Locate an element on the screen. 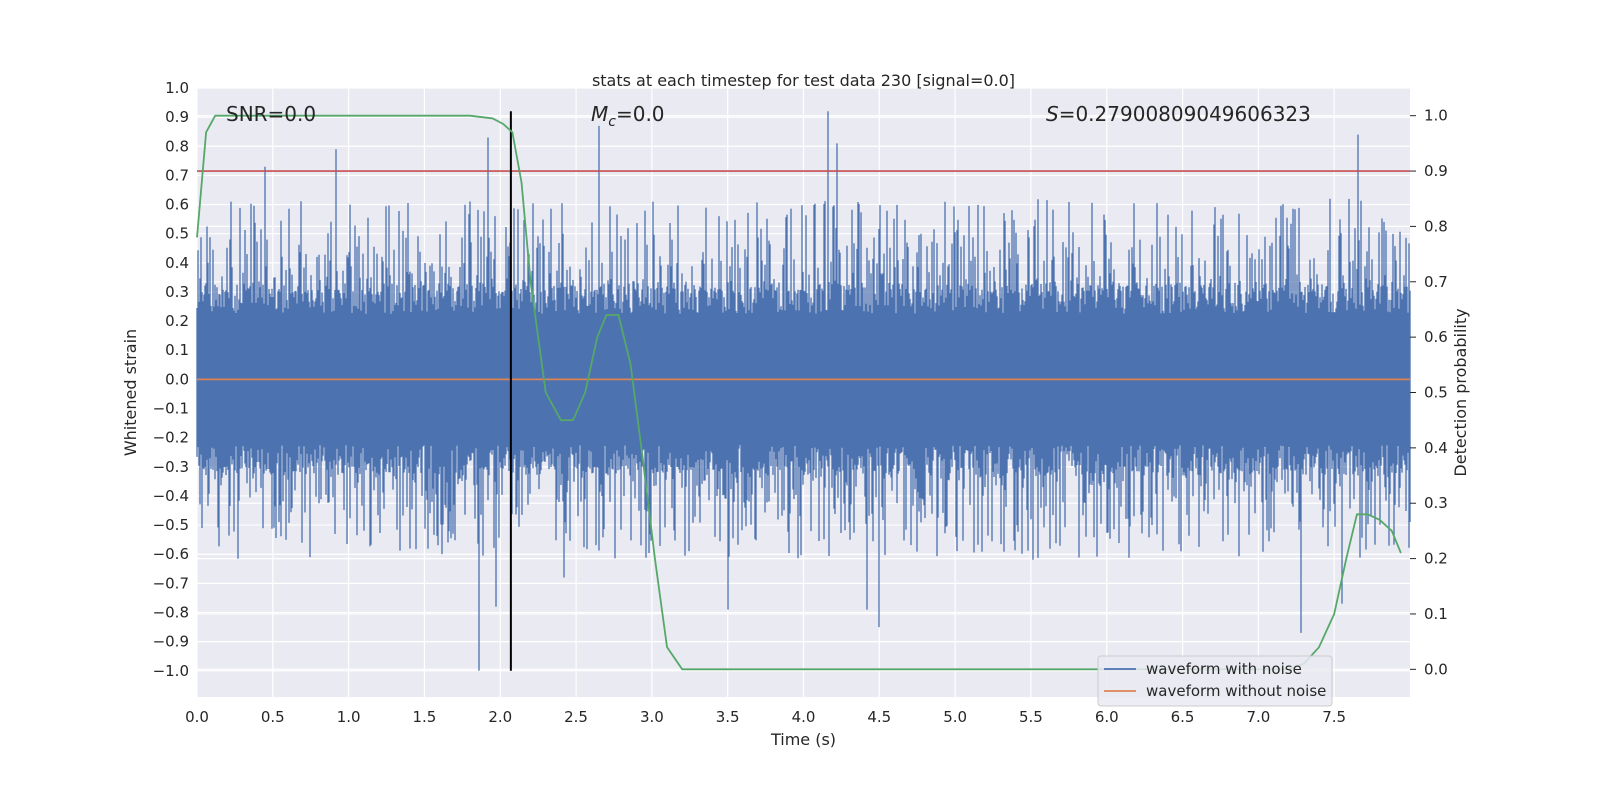 This screenshot has width=1600, height=800. x-tick-label: 2.0 is located at coordinates (500, 717).